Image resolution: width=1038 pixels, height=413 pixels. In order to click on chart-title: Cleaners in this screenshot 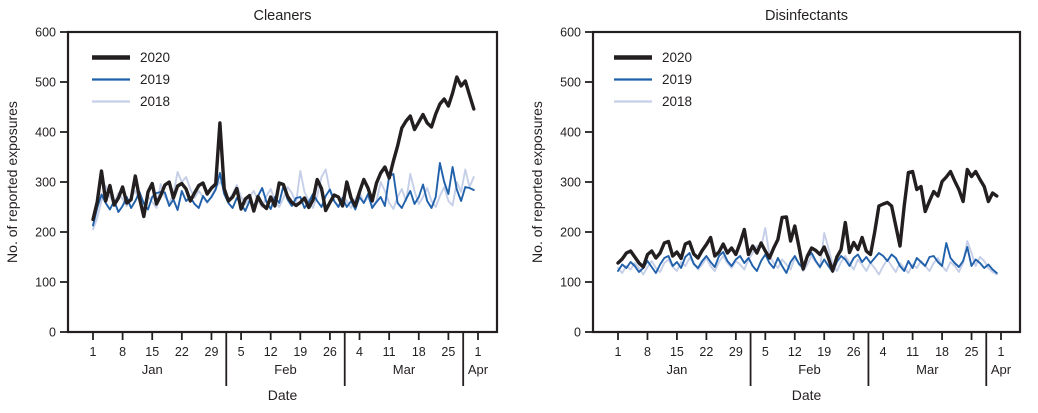, I will do `click(282, 16)`.